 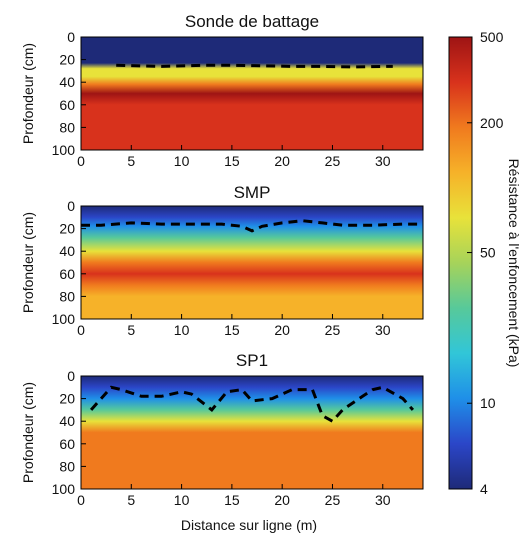 I want to click on heatmap-field, so click(x=252, y=93).